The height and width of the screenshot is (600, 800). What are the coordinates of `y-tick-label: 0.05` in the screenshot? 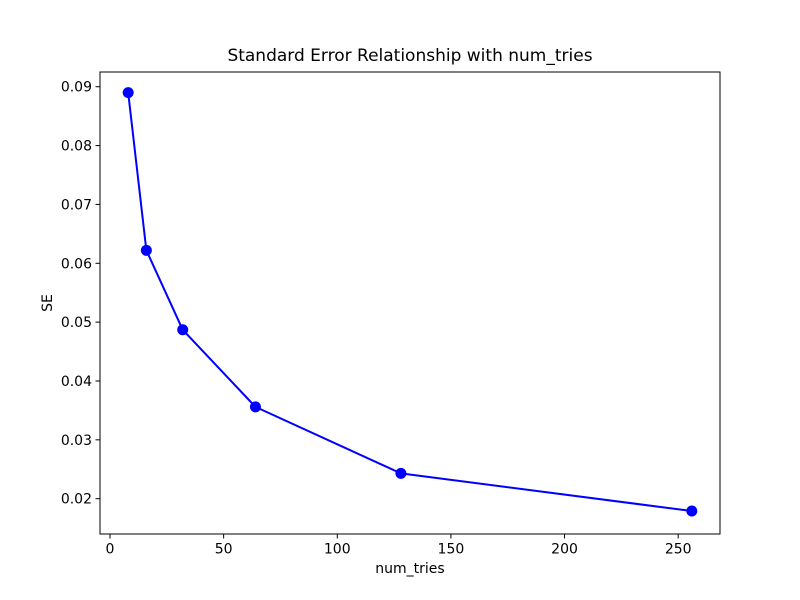 It's located at (76, 323).